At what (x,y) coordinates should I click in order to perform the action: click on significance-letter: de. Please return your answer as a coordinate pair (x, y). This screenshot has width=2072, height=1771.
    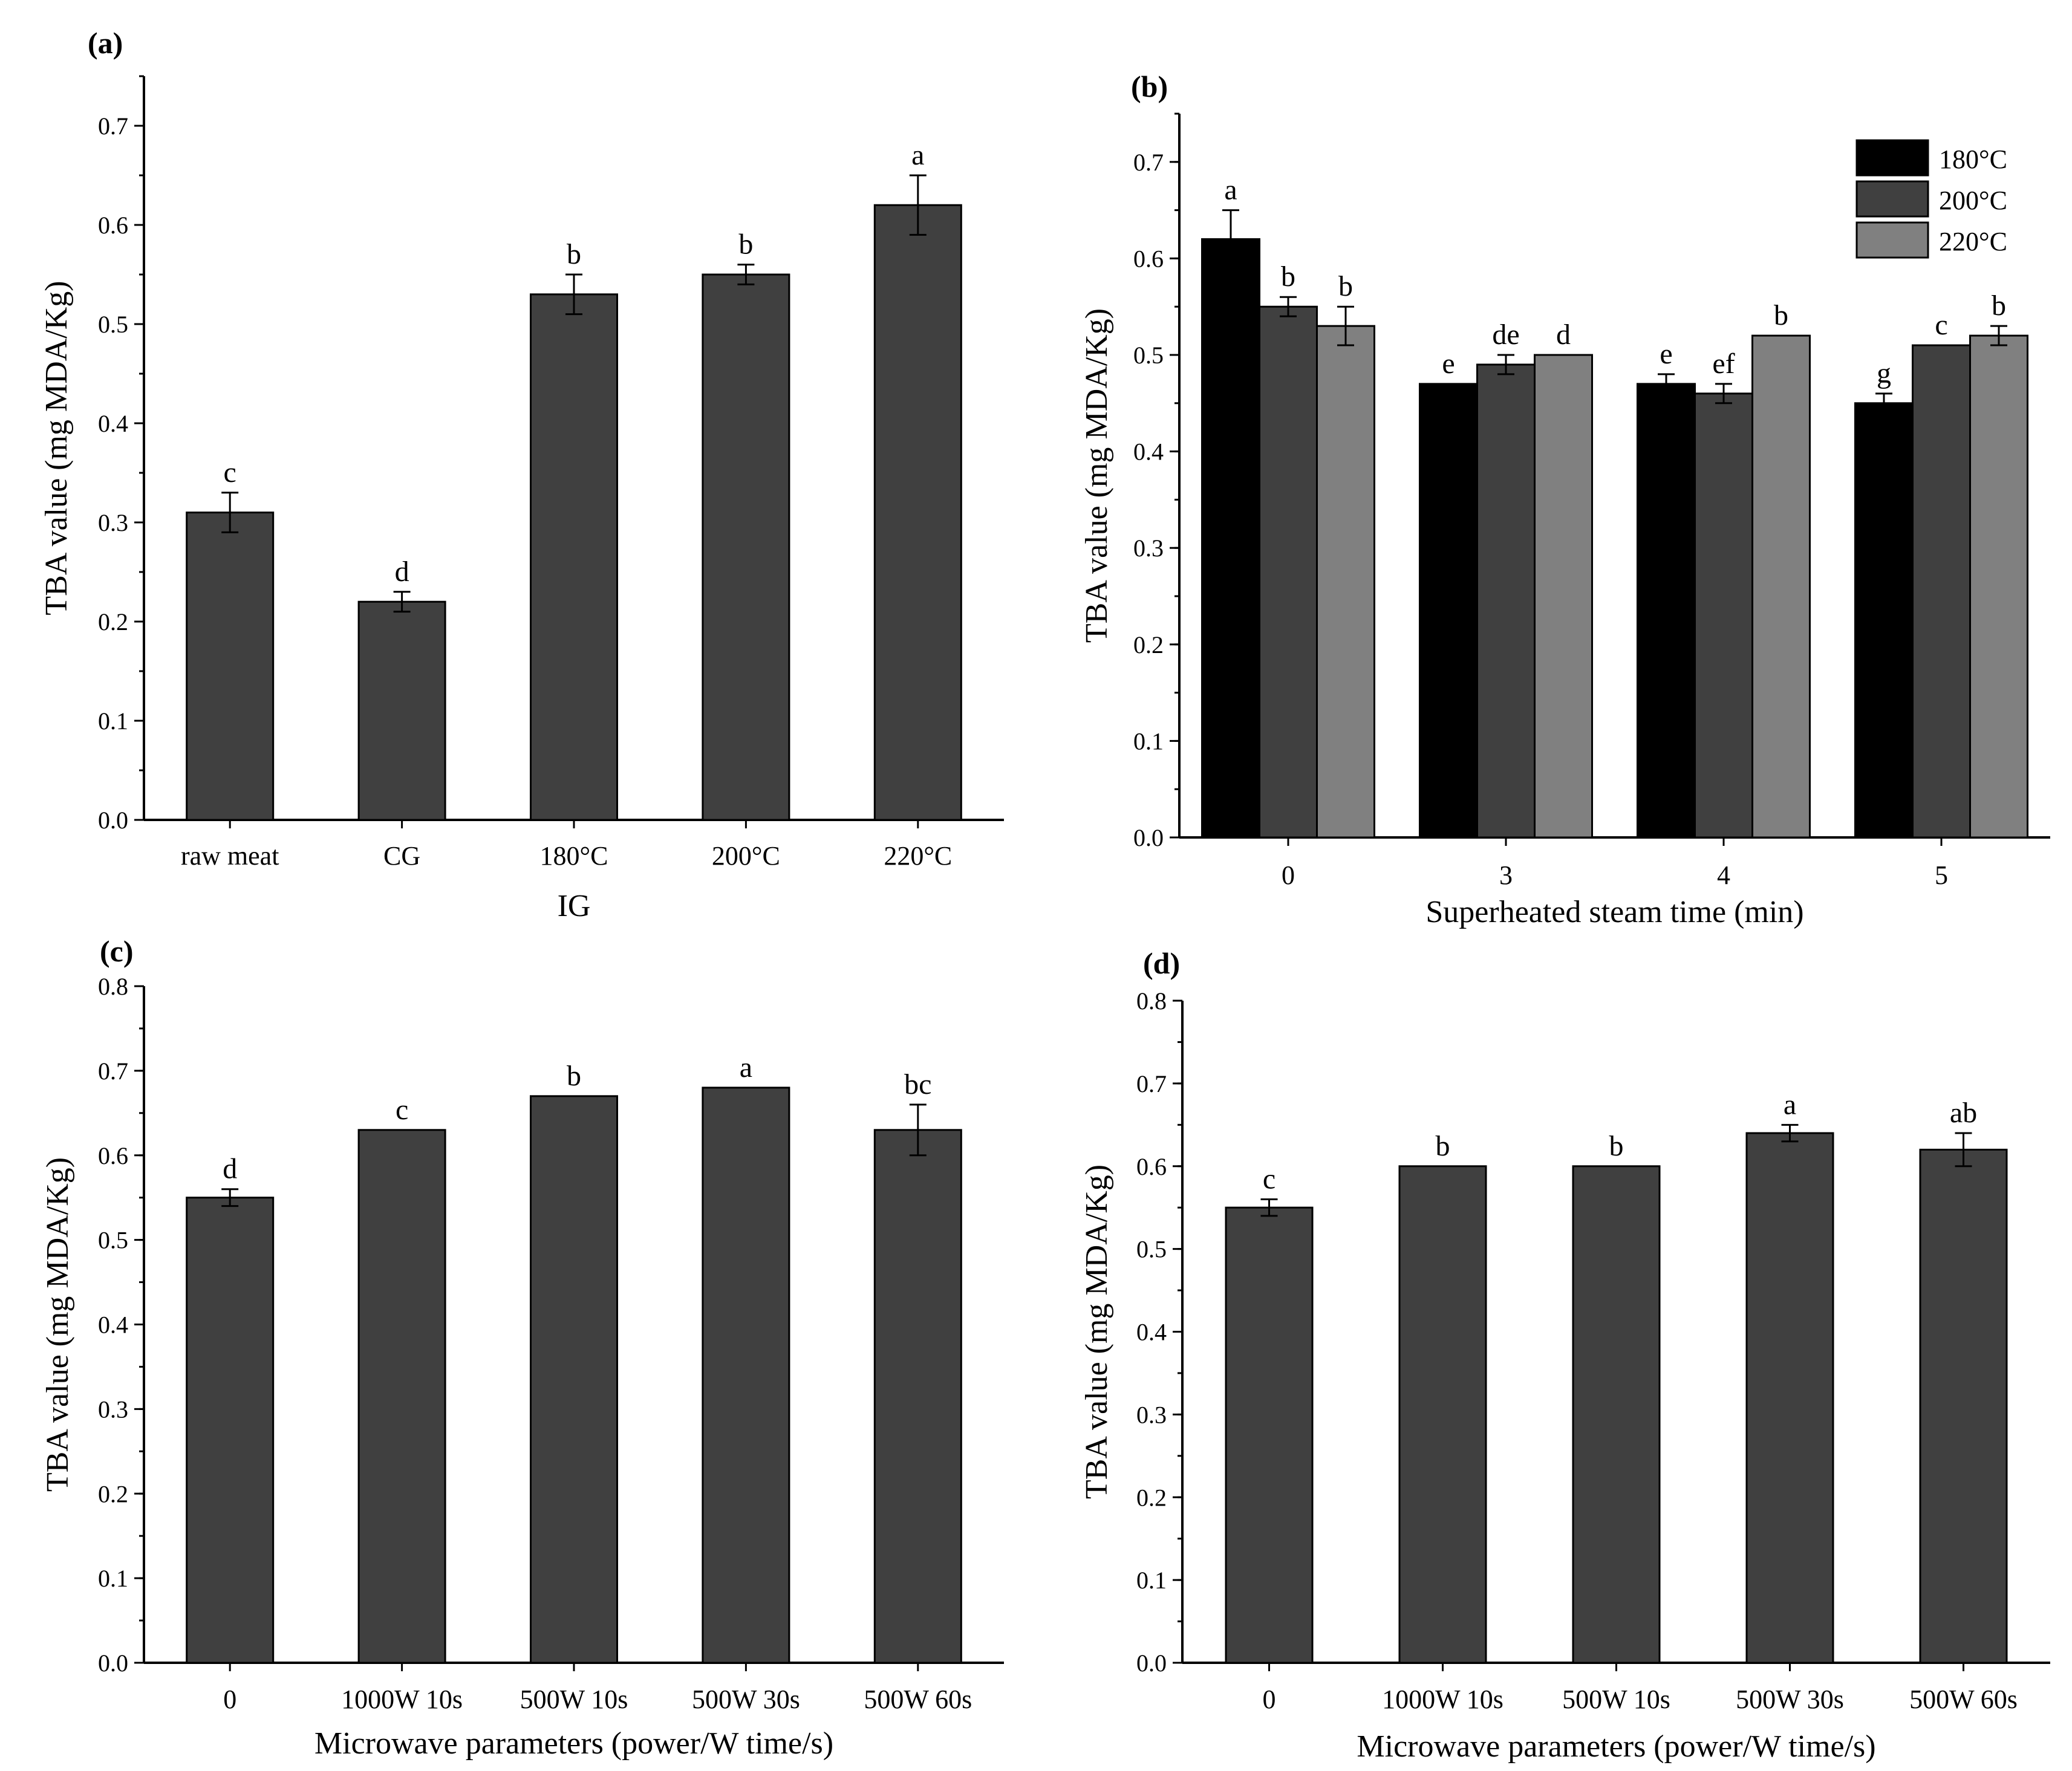
    Looking at the image, I should click on (1506, 335).